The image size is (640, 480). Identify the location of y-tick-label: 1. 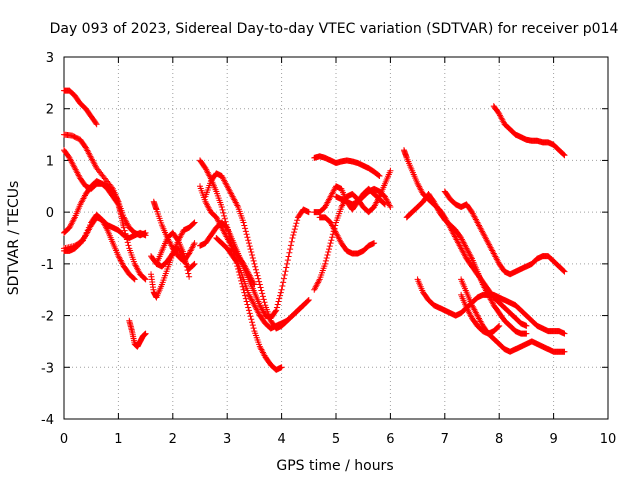
(50, 161).